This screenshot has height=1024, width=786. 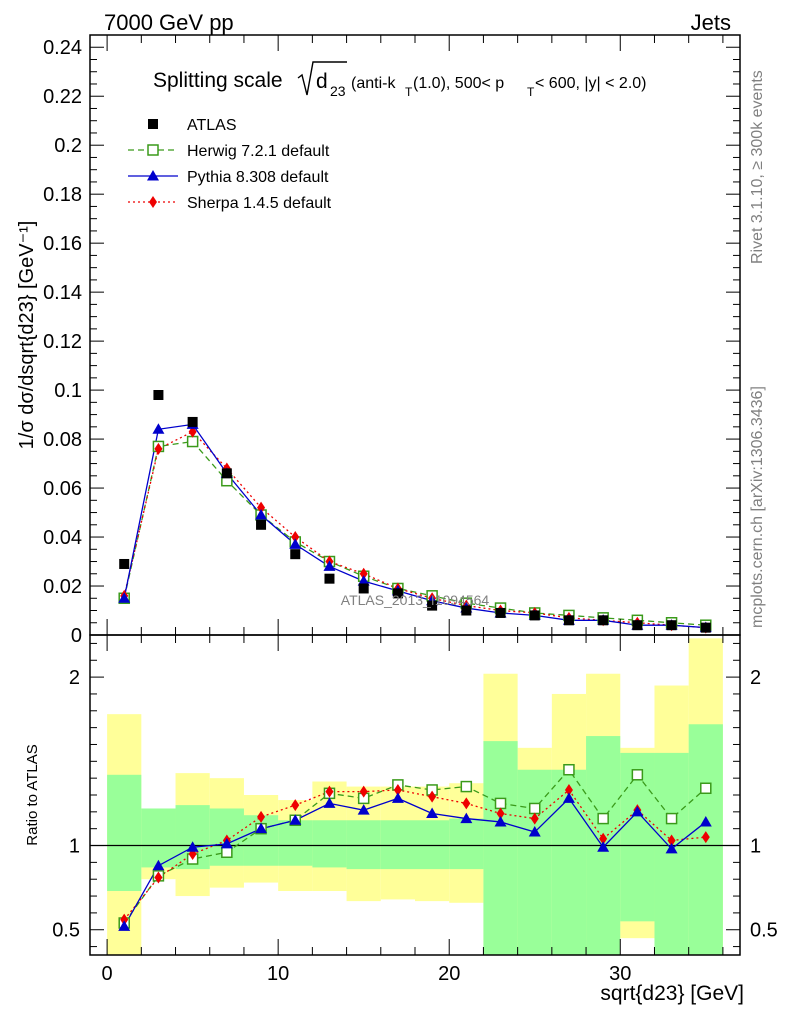 What do you see at coordinates (591, 83) in the screenshot?
I see `title-rest3: < 600, |y| < 2.0)` at bounding box center [591, 83].